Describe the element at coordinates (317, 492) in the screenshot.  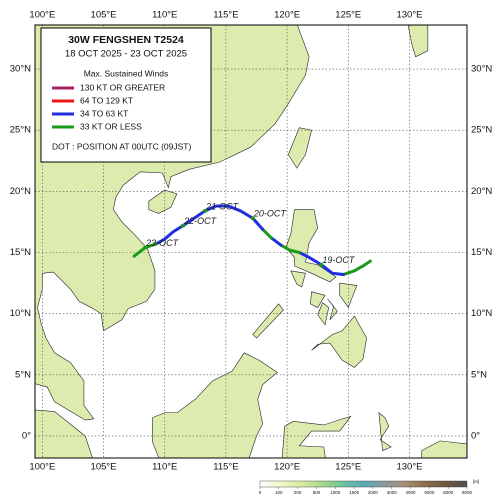
I see `colorbar-label: 500` at that location.